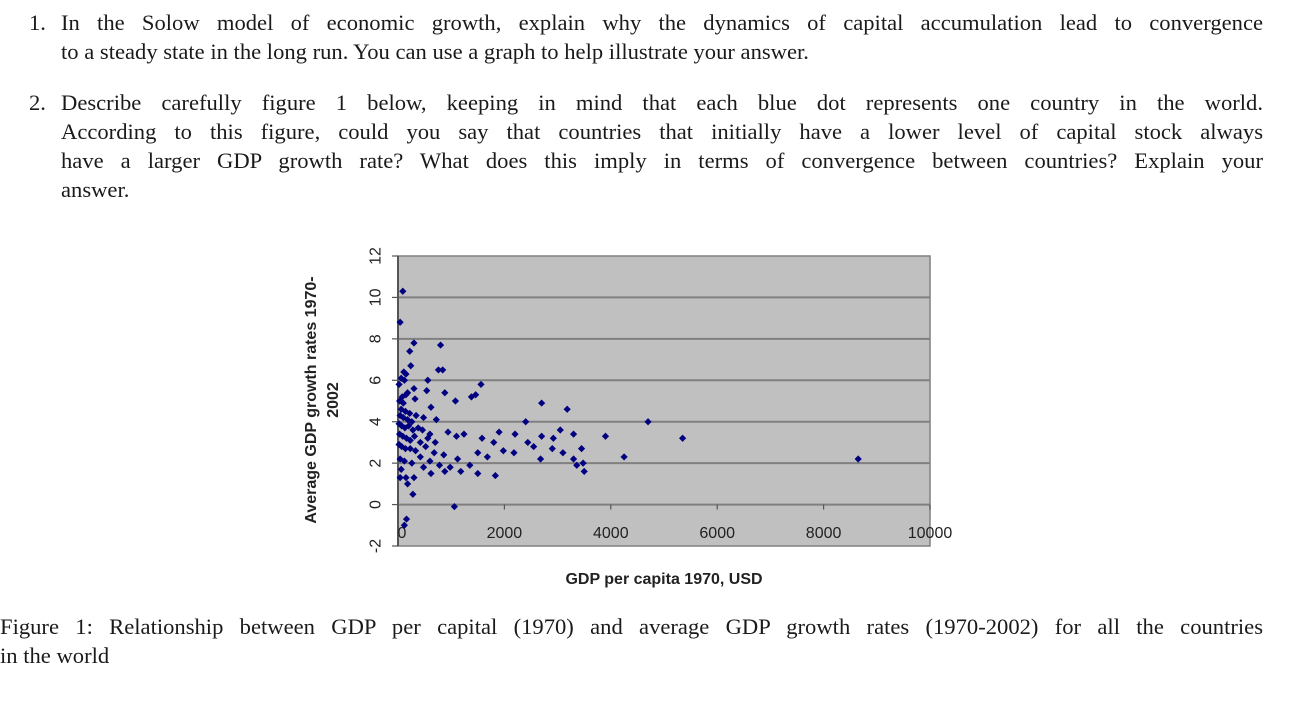 This screenshot has height=706, width=1316. What do you see at coordinates (930, 533) in the screenshot?
I see `x-tick-label: 10000` at bounding box center [930, 533].